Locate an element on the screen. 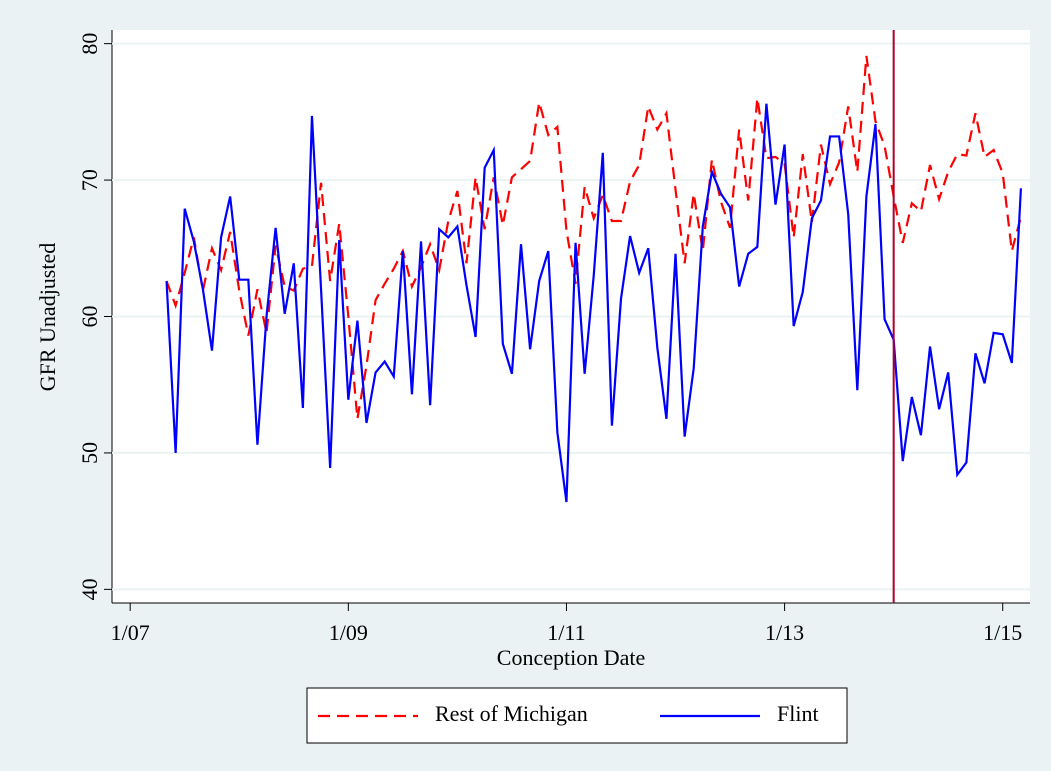 This screenshot has height=771, width=1051. x-tick-label: 1/15 is located at coordinates (1002, 632).